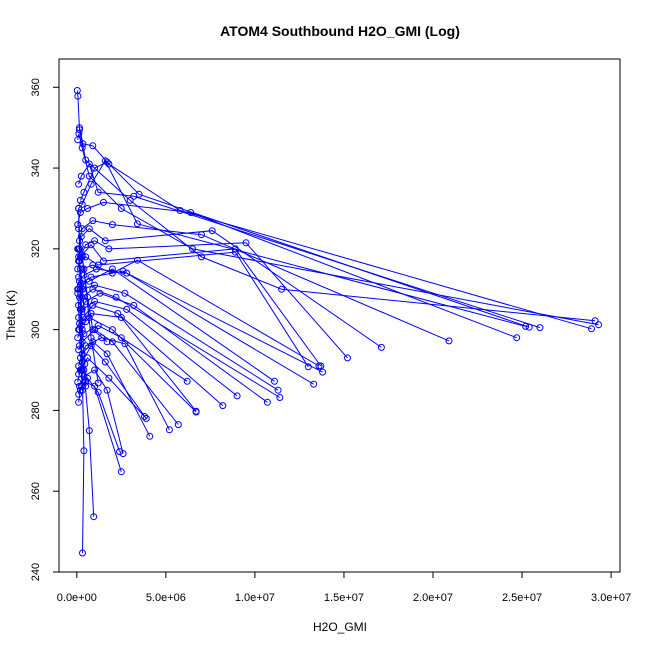  I want to click on x-tick-label: 5.0e+06, so click(166, 598).